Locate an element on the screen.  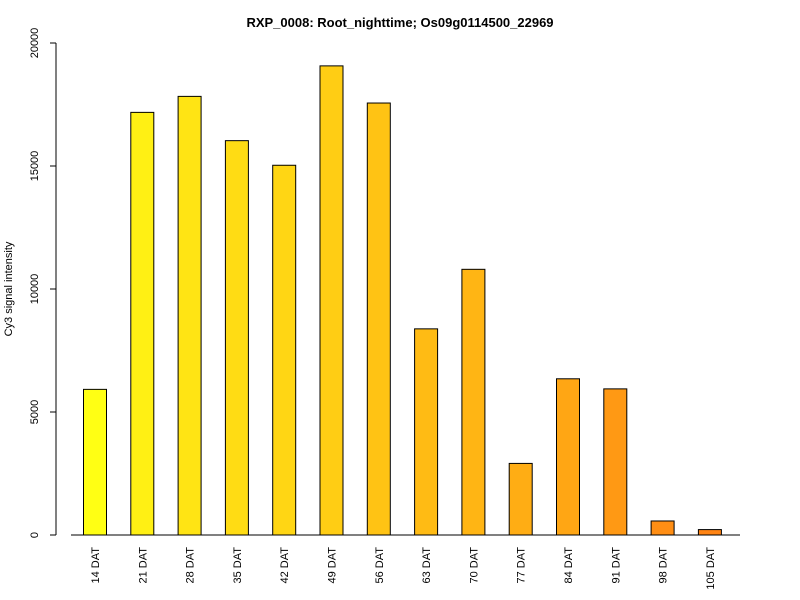
x-tick-label: 63 DAT is located at coordinates (427, 565).